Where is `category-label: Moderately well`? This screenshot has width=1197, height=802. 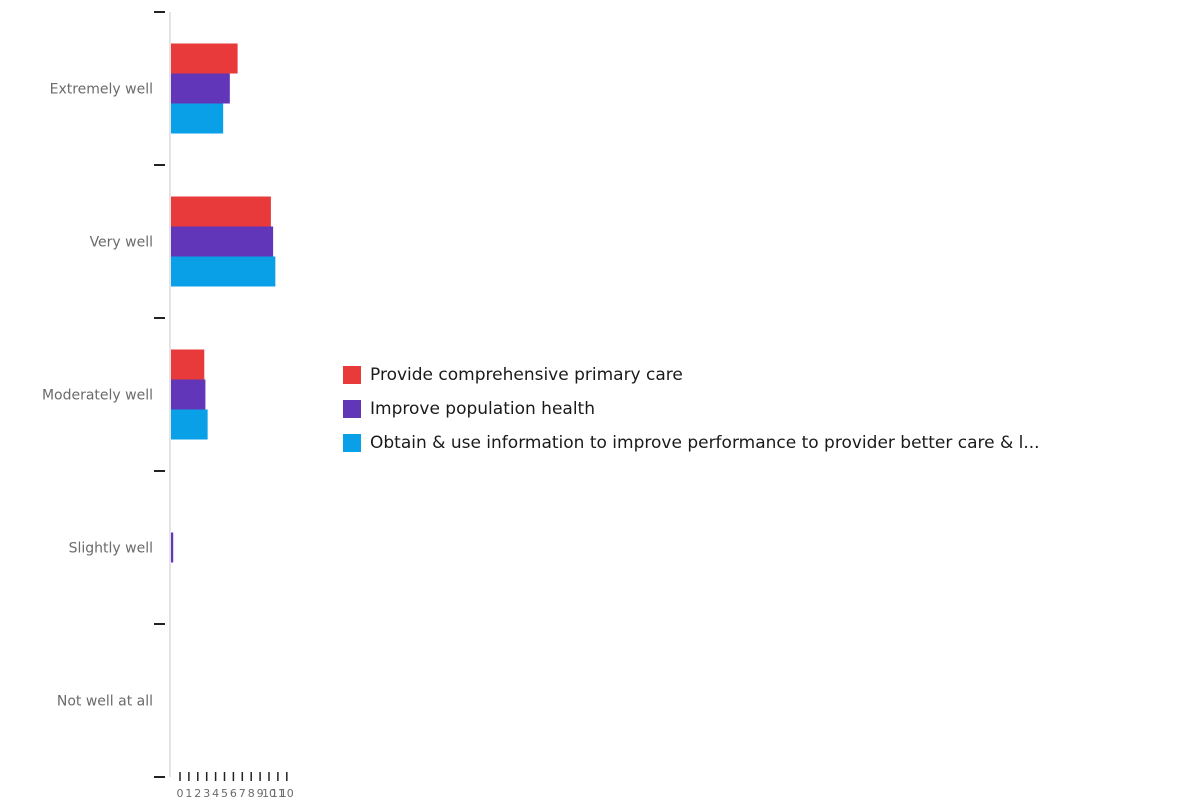 category-label: Moderately well is located at coordinates (97, 396).